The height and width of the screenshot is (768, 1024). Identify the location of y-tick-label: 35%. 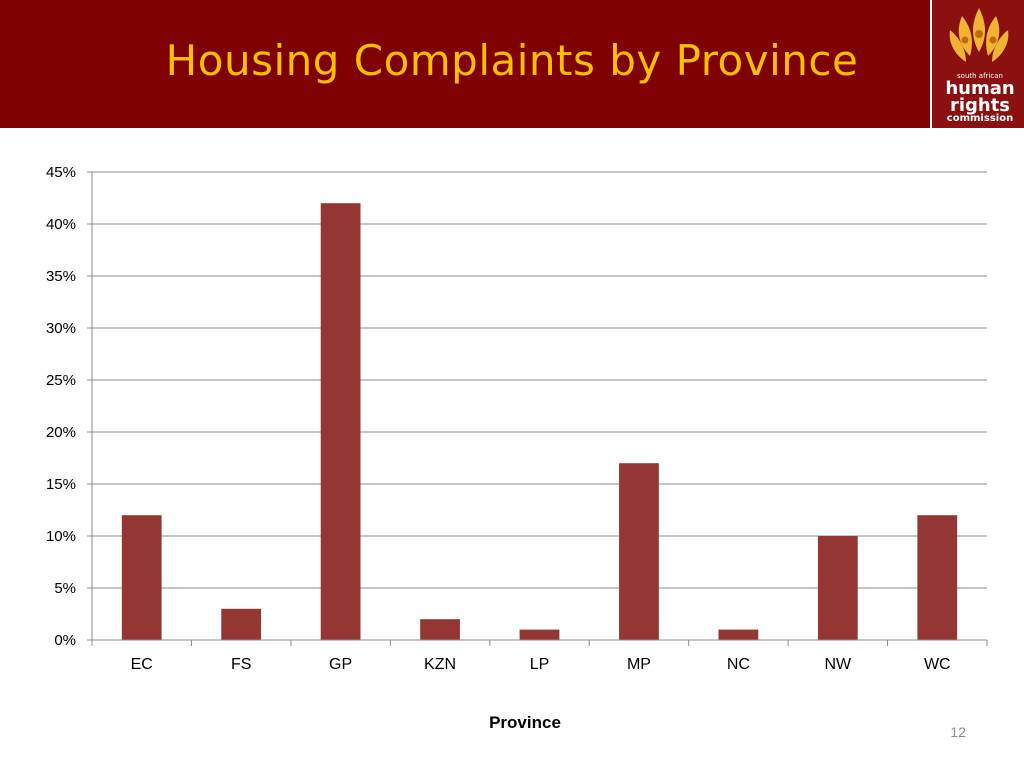
(61, 276).